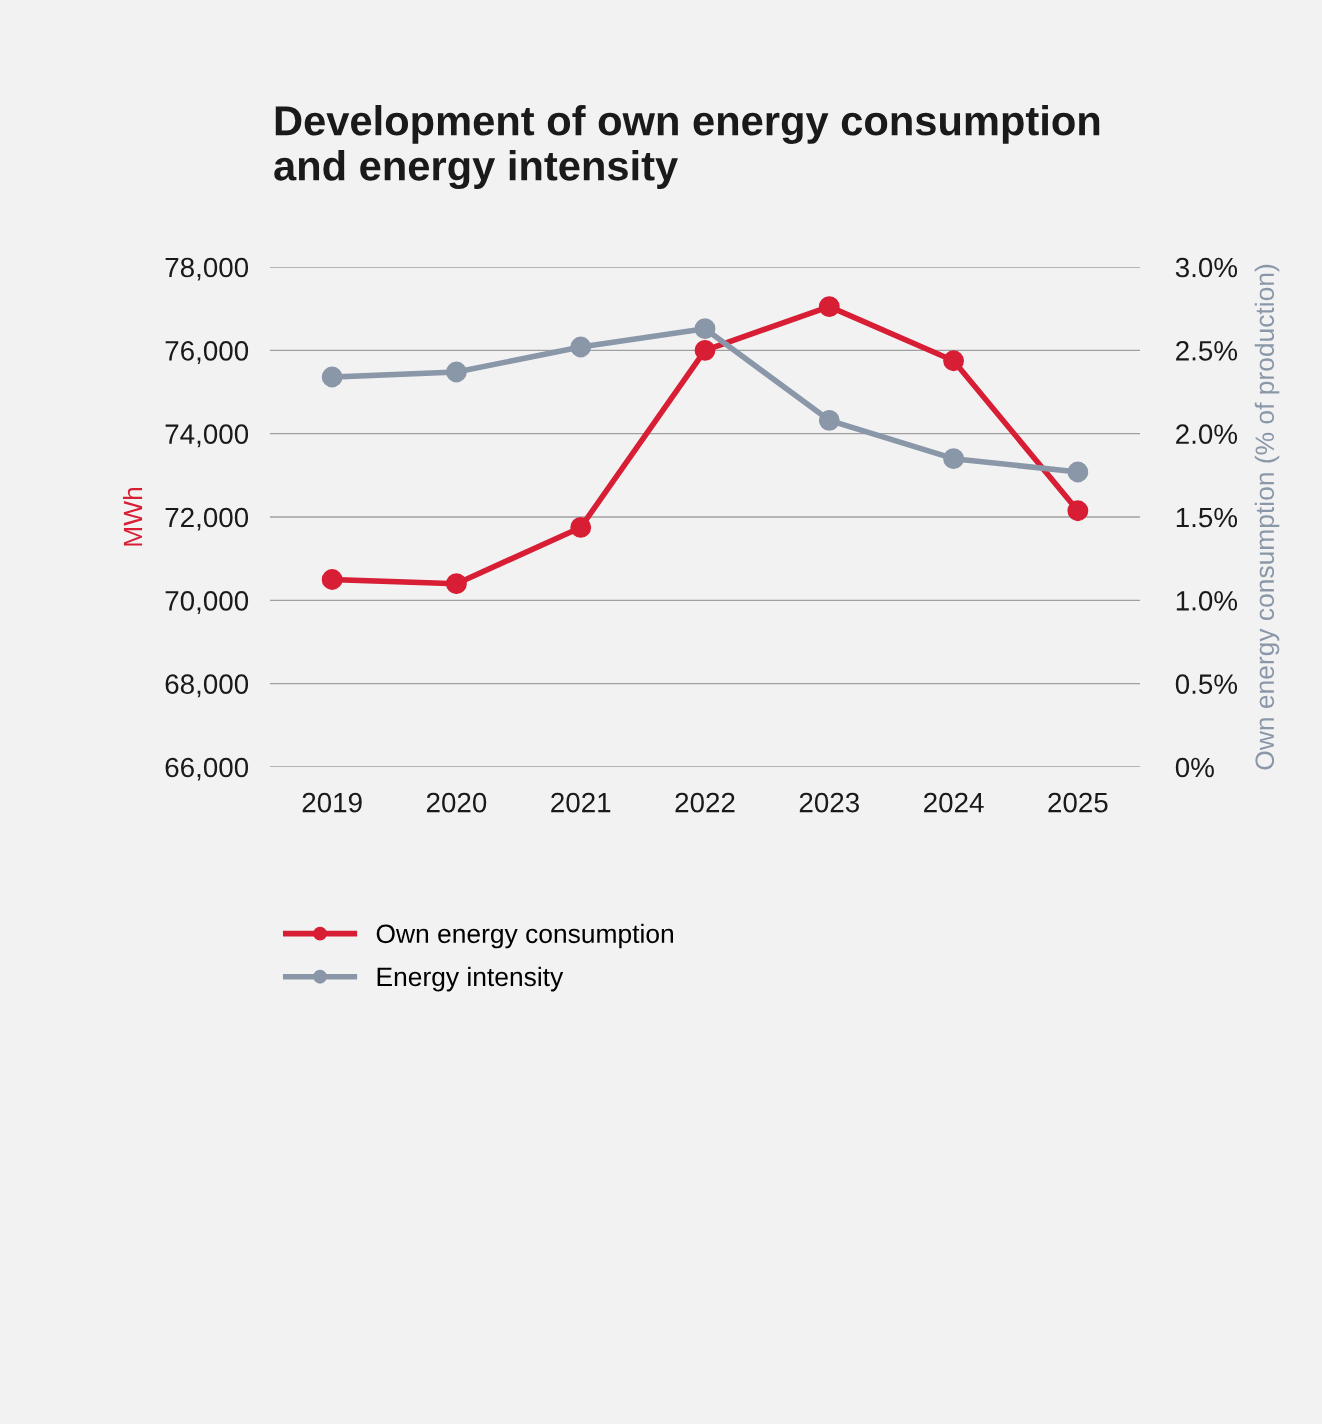 This screenshot has width=1322, height=1424. Describe the element at coordinates (207, 686) in the screenshot. I see `y-tick-label: 68,000` at that location.